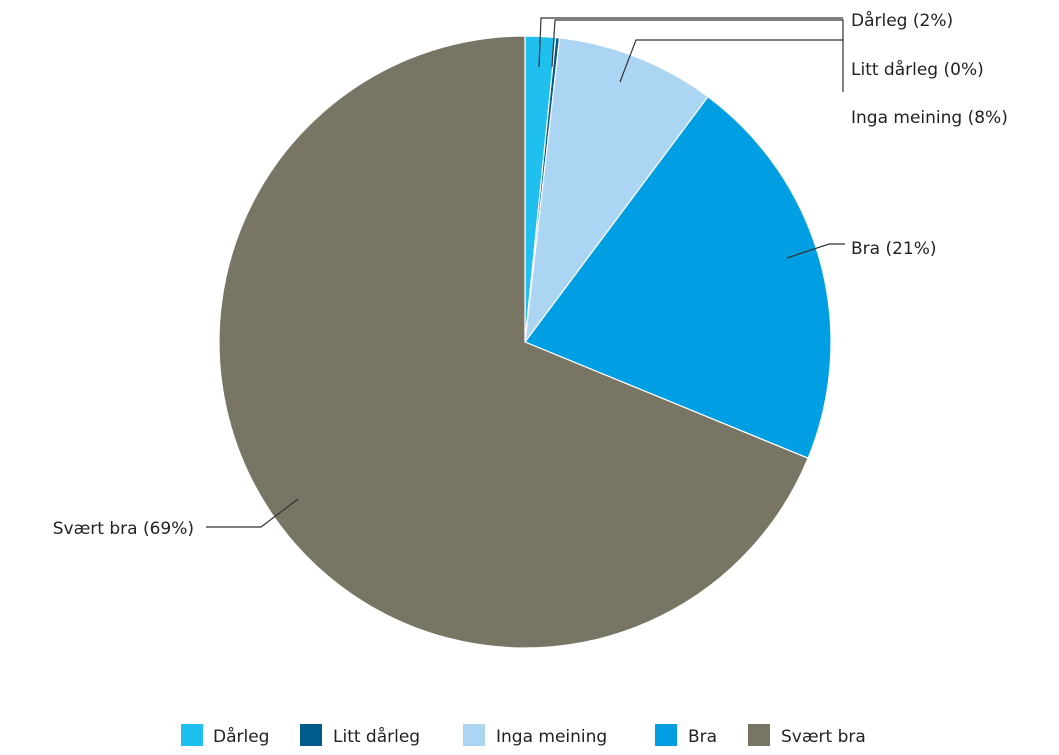 This screenshot has width=1059, height=755. I want to click on leader-line-bra, so click(815, 251).